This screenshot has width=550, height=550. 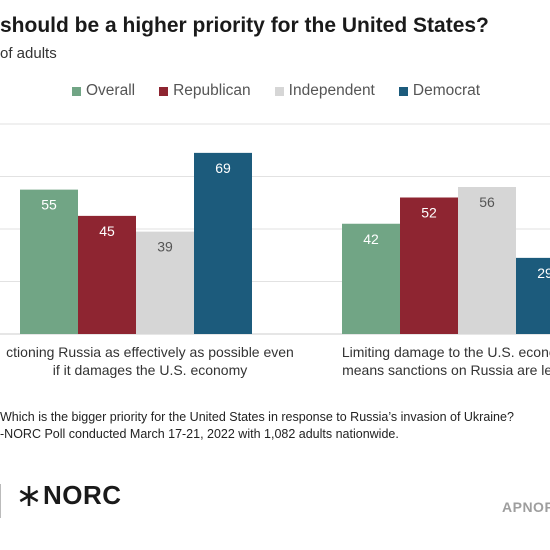 I want to click on norc-logo: NORC, so click(x=70, y=495).